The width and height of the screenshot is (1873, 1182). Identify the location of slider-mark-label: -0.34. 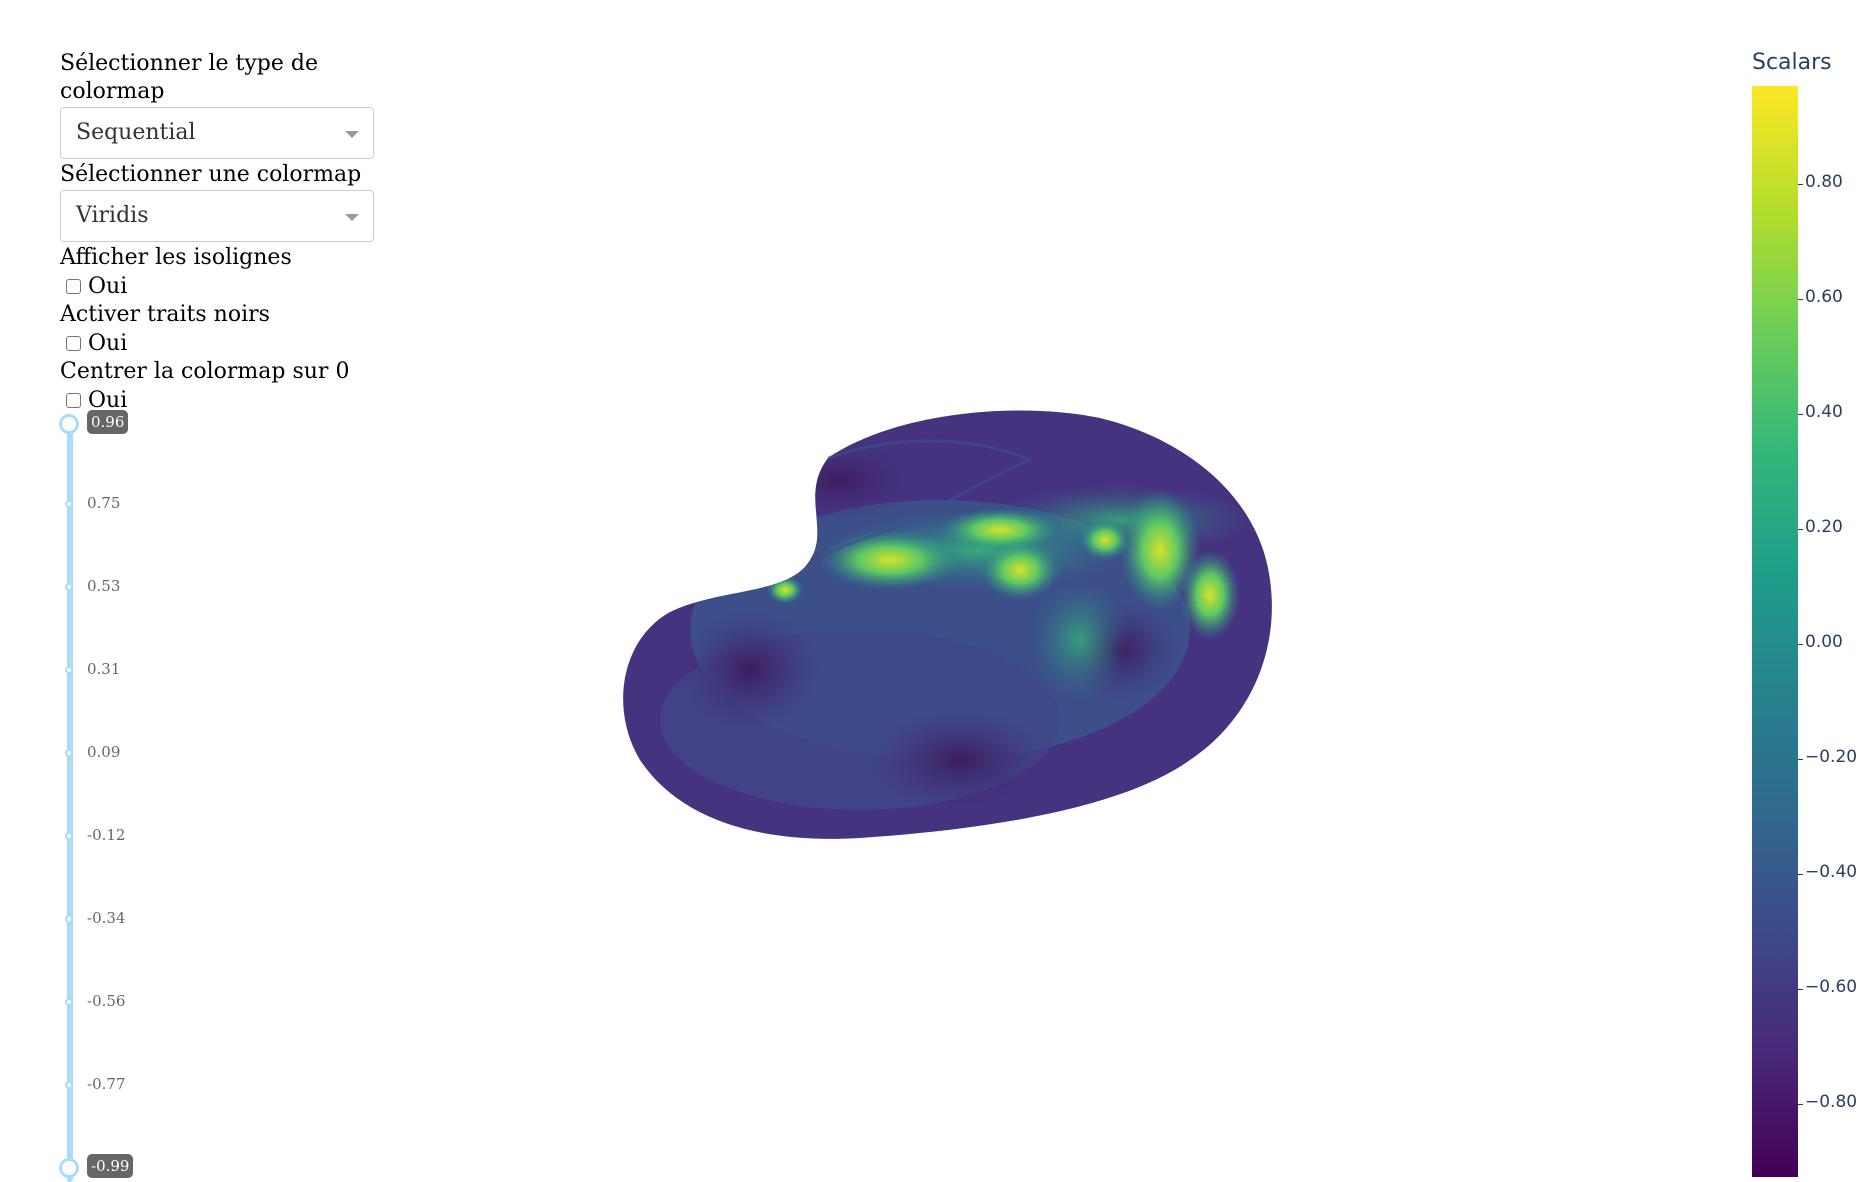
(106, 918).